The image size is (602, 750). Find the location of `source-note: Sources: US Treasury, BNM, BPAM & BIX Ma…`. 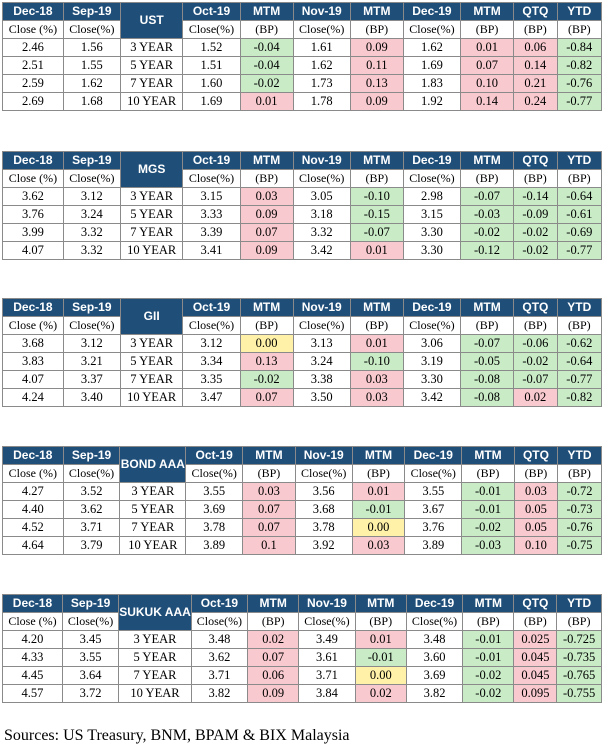

source-note: Sources: US Treasury, BNM, BPAM & BIX Ma… is located at coordinates (177, 735).